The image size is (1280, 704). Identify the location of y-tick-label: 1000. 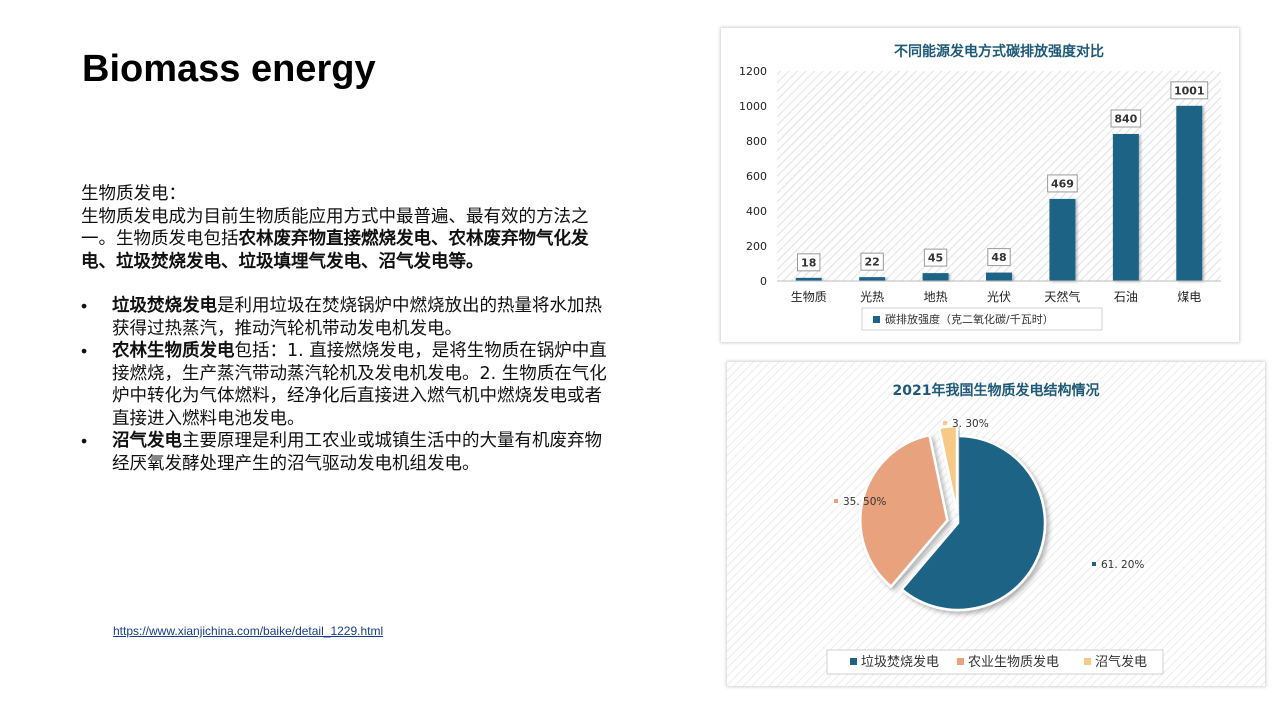
(753, 106).